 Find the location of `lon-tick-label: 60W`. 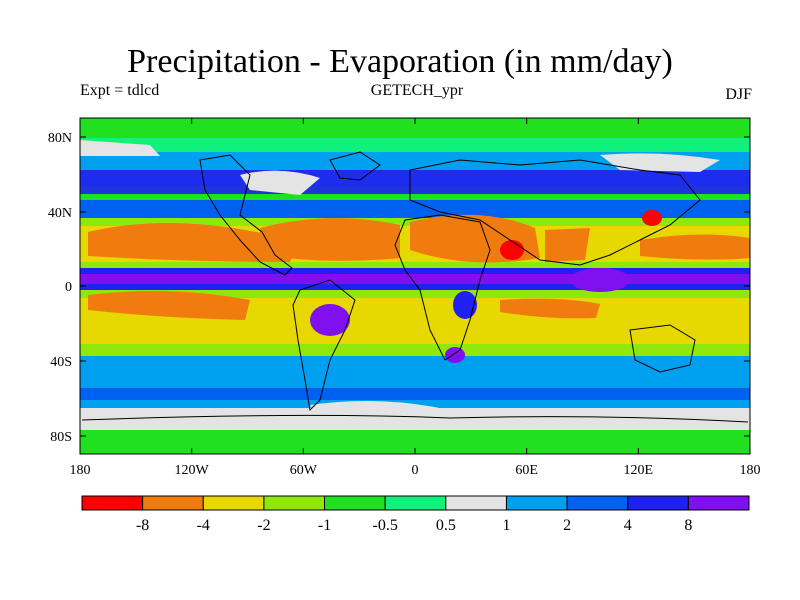

lon-tick-label: 60W is located at coordinates (304, 470).